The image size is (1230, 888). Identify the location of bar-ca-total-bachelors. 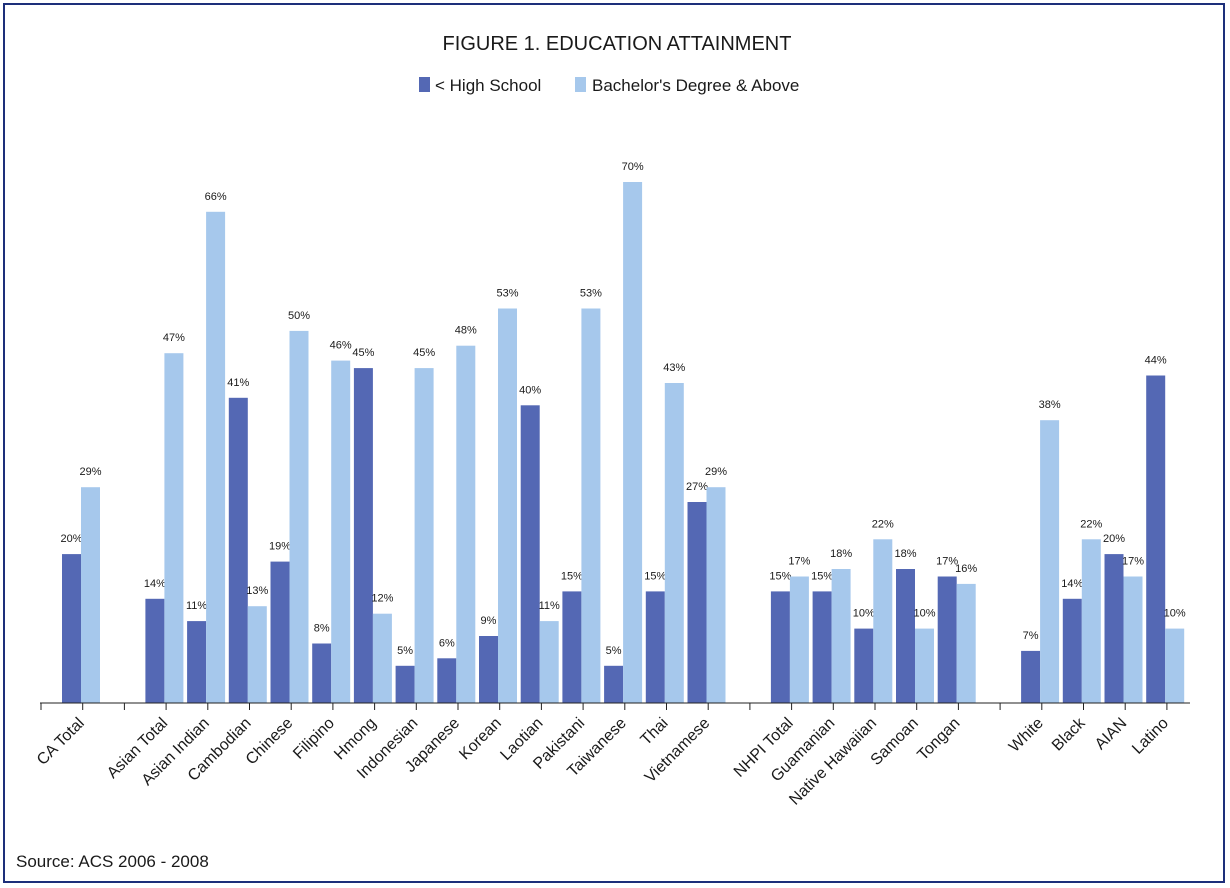
(90, 595).